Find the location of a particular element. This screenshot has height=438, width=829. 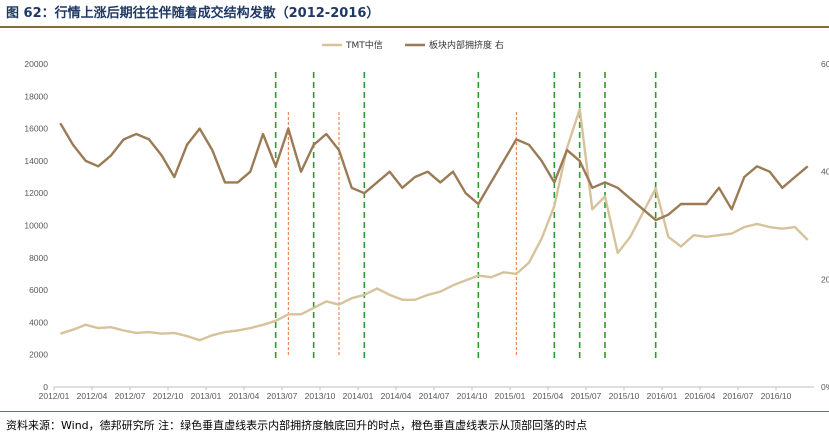

x-tick-label: 2015/10 is located at coordinates (624, 396).